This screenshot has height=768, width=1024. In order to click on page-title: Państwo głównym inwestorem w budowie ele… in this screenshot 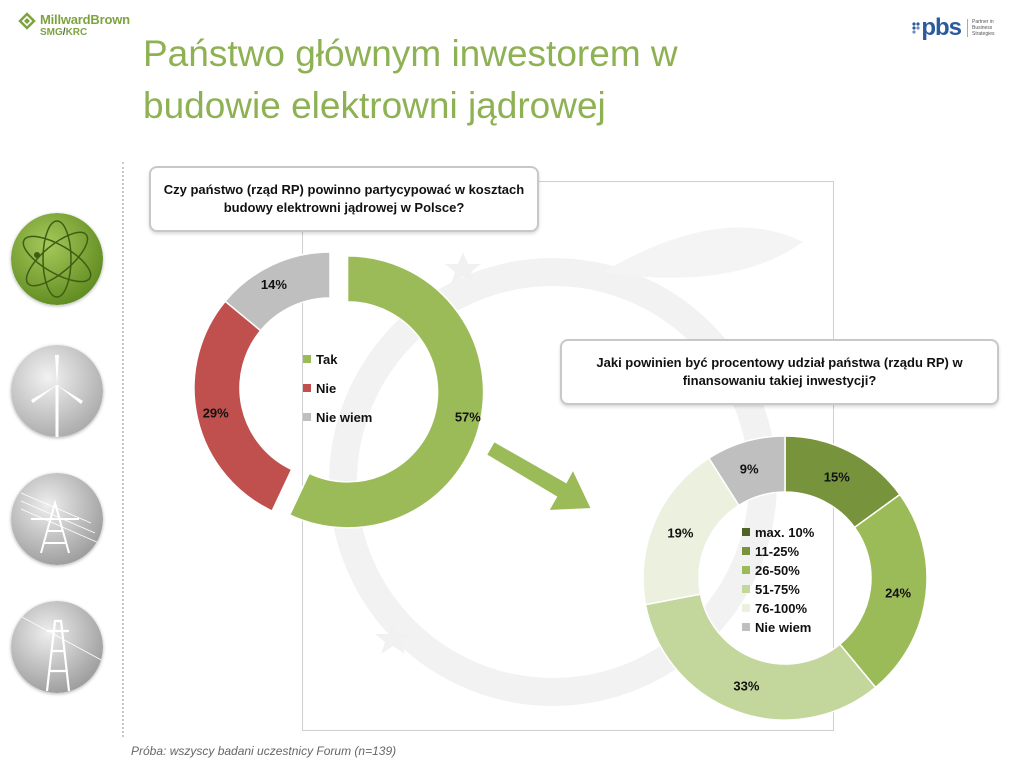, I will do `click(410, 79)`.